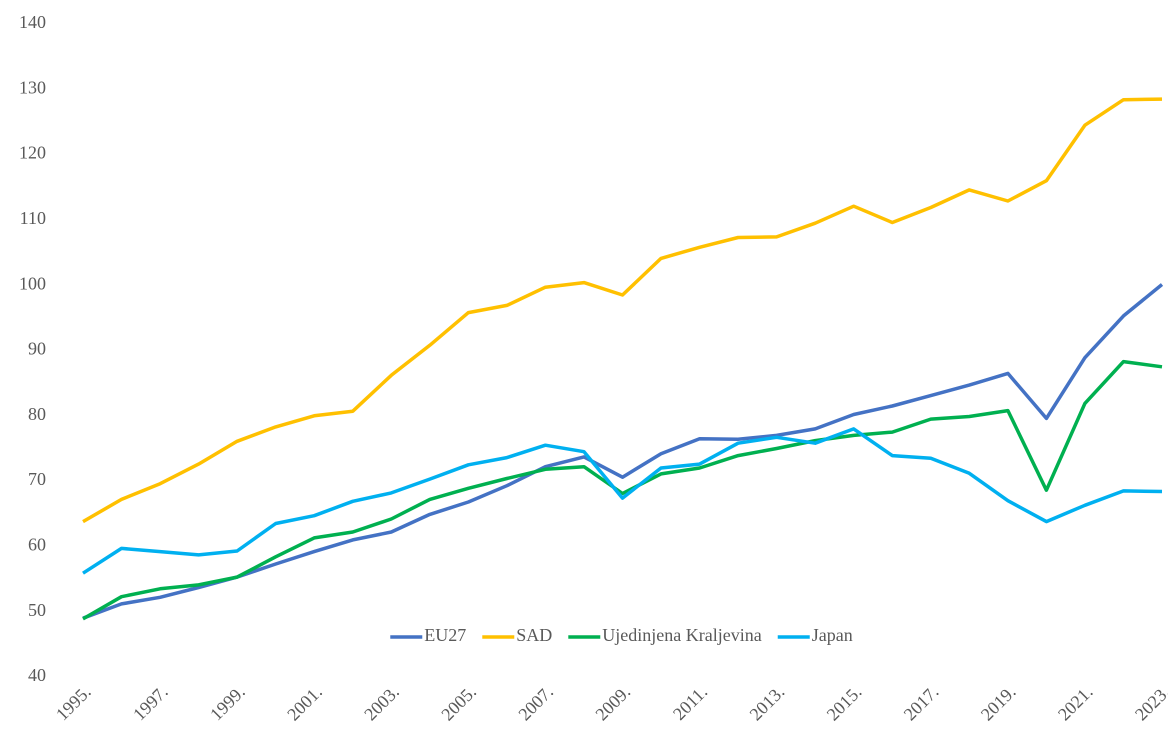  I want to click on x-tick-label: 2013., so click(767, 703).